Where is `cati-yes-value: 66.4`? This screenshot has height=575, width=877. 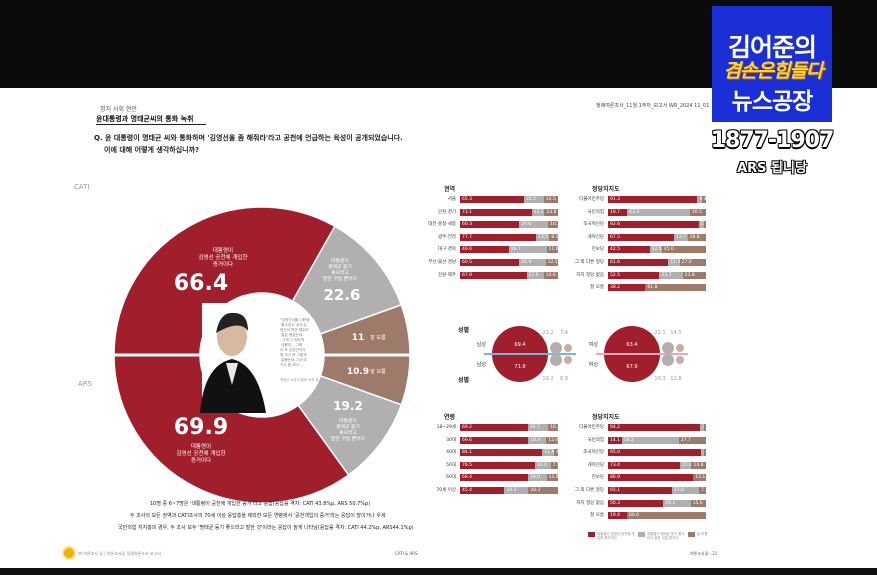 cati-yes-value: 66.4 is located at coordinates (201, 283).